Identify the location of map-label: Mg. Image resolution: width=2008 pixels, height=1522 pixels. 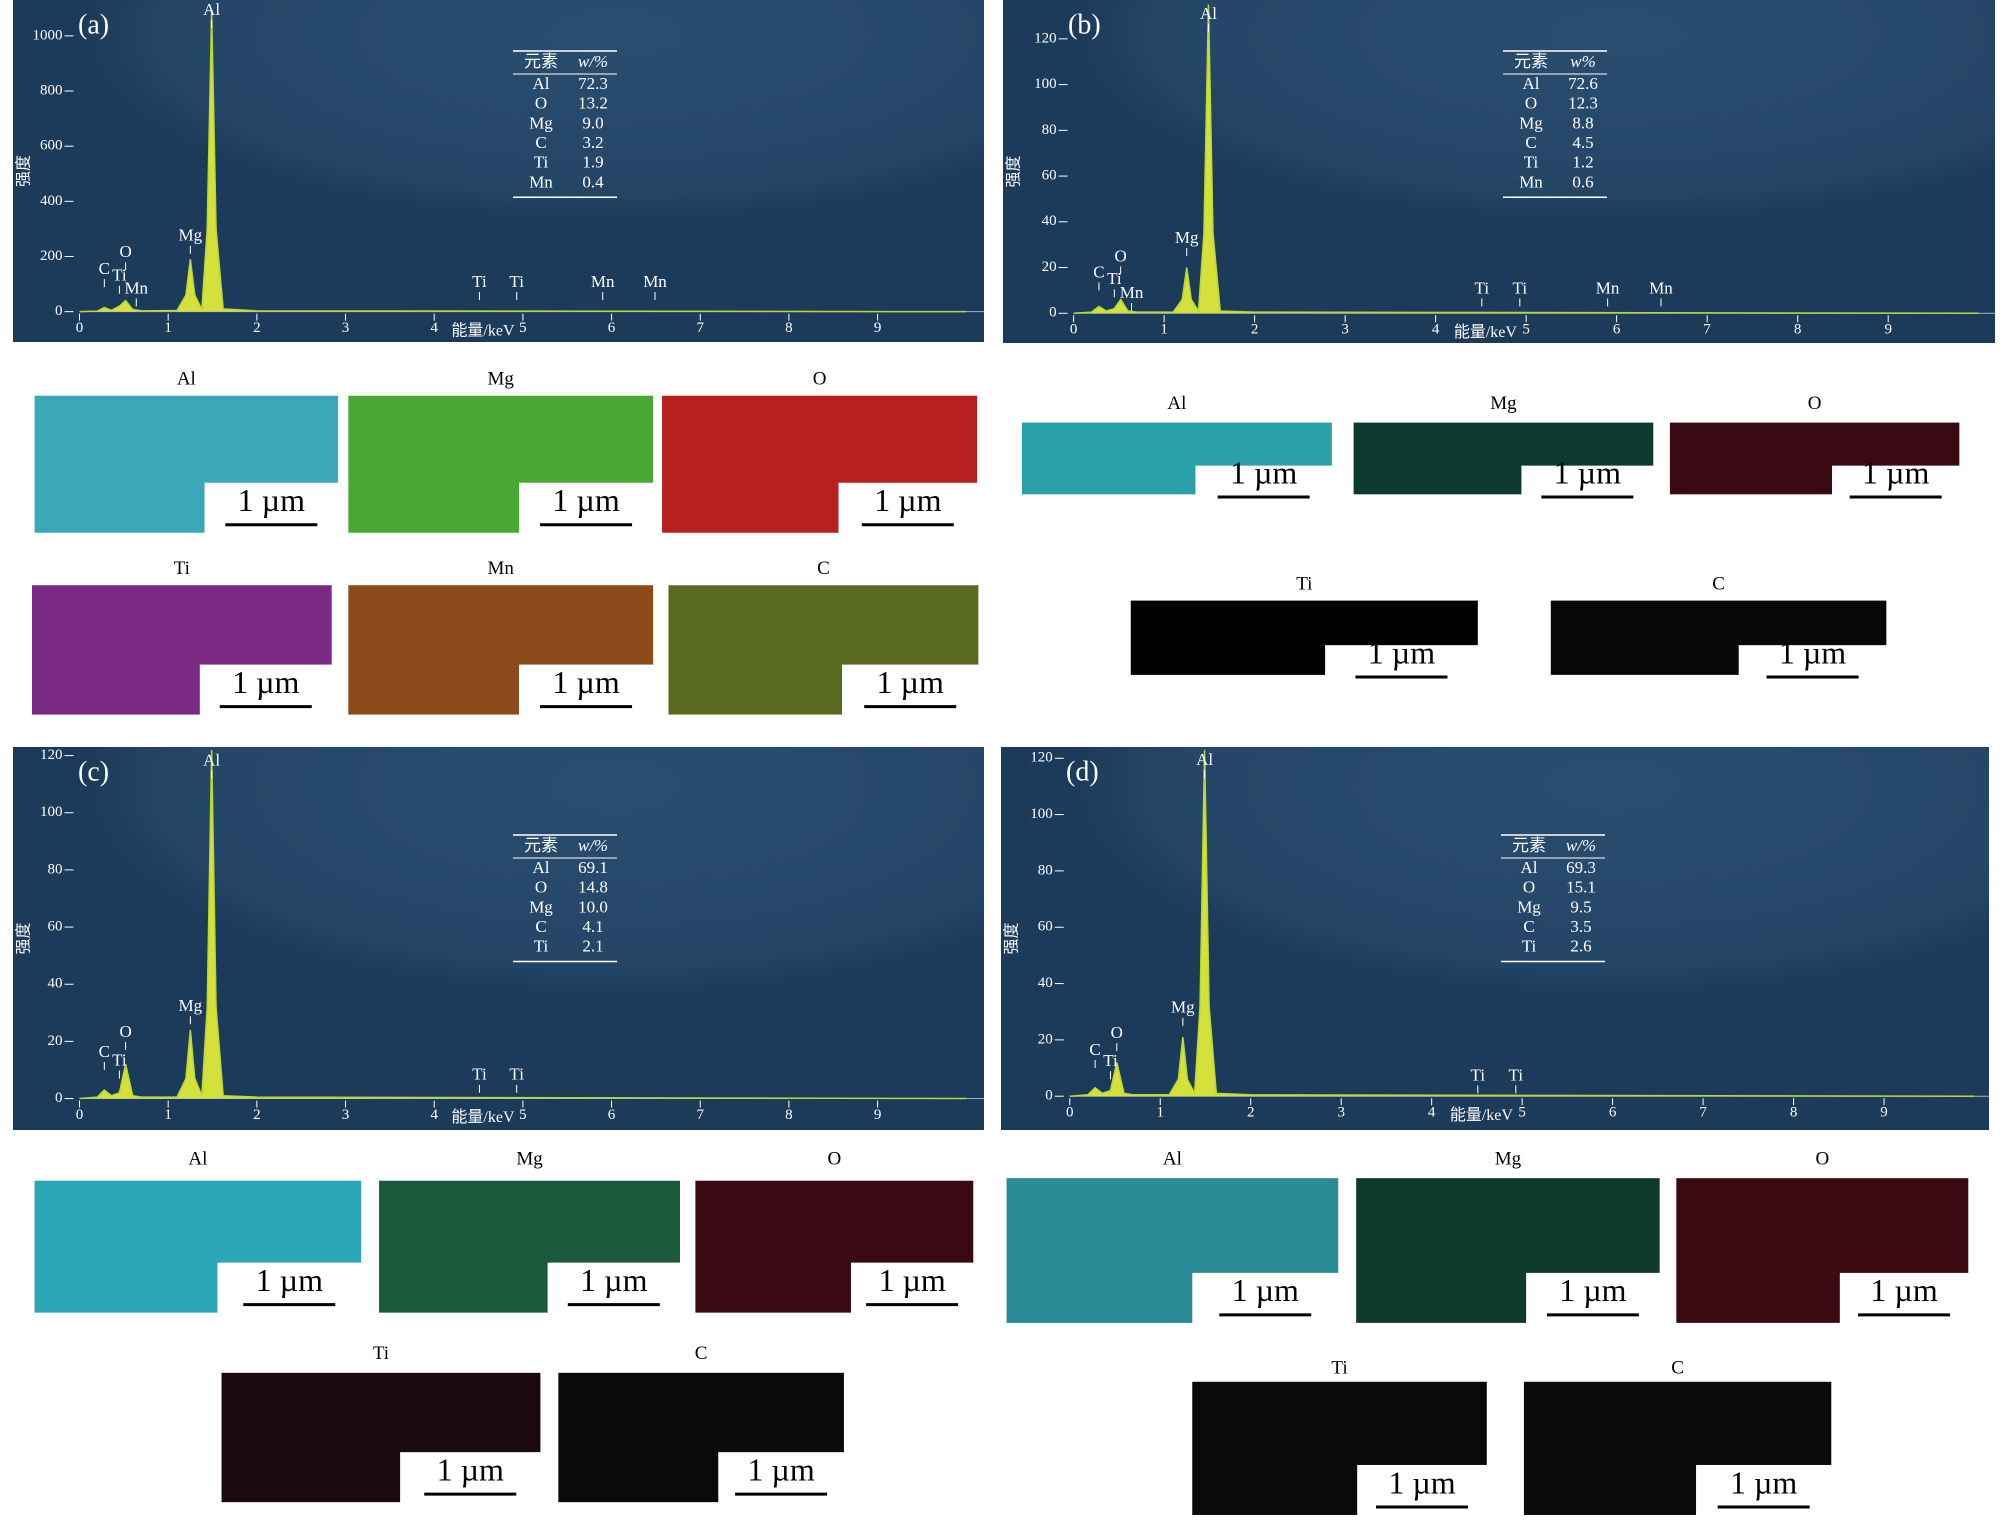
(529, 1159).